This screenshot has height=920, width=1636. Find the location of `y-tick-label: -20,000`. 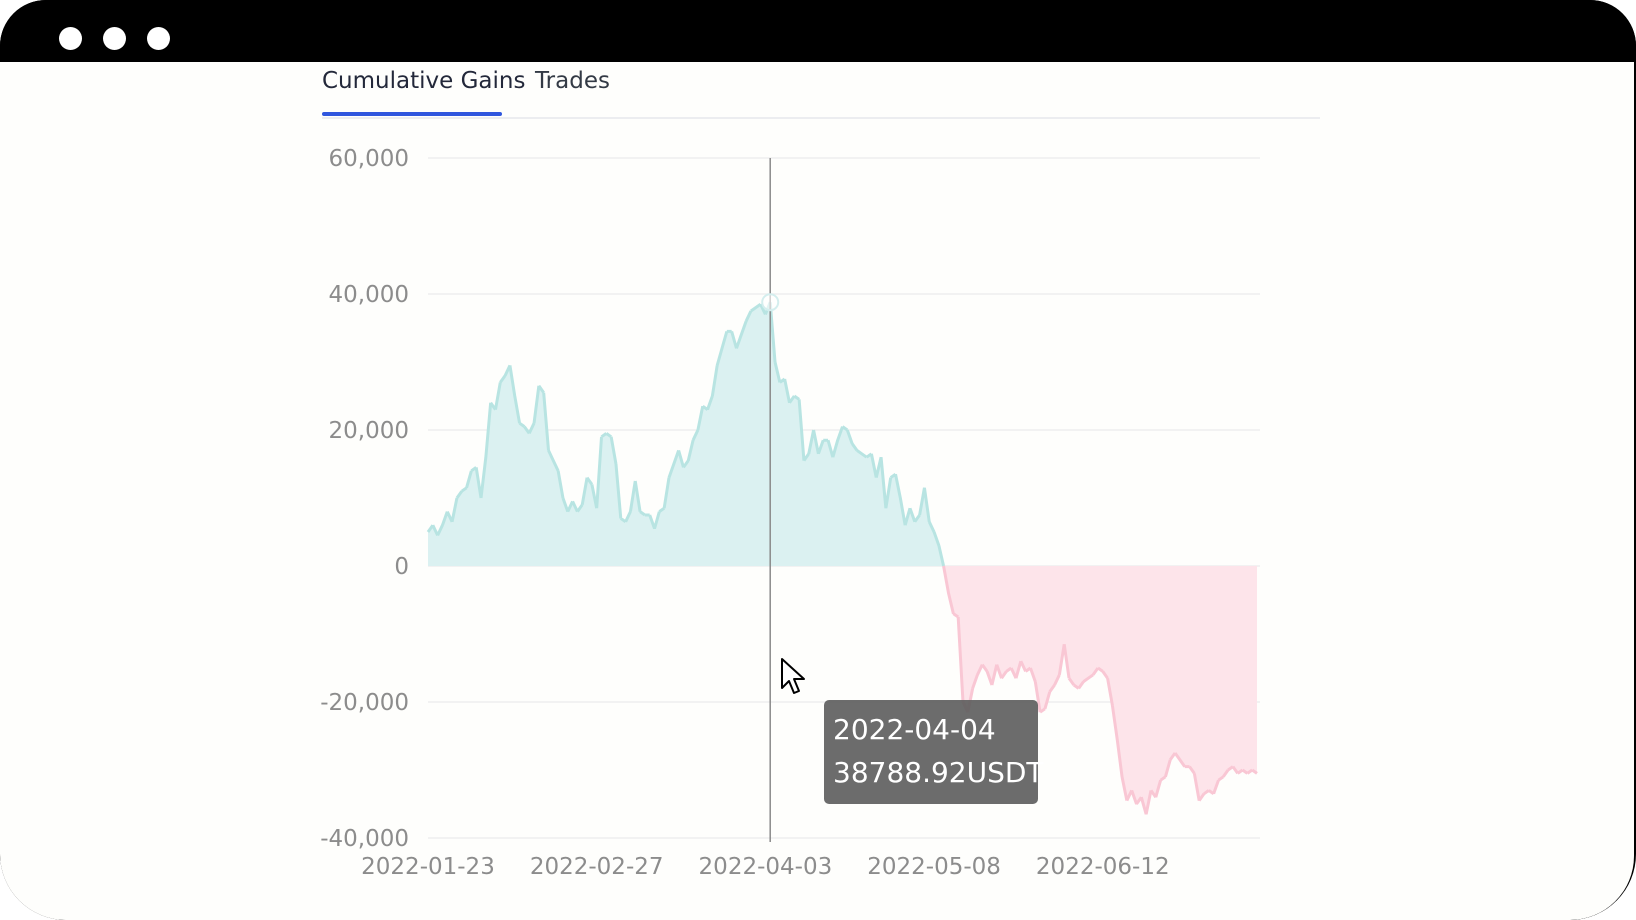

y-tick-label: -20,000 is located at coordinates (364, 703).